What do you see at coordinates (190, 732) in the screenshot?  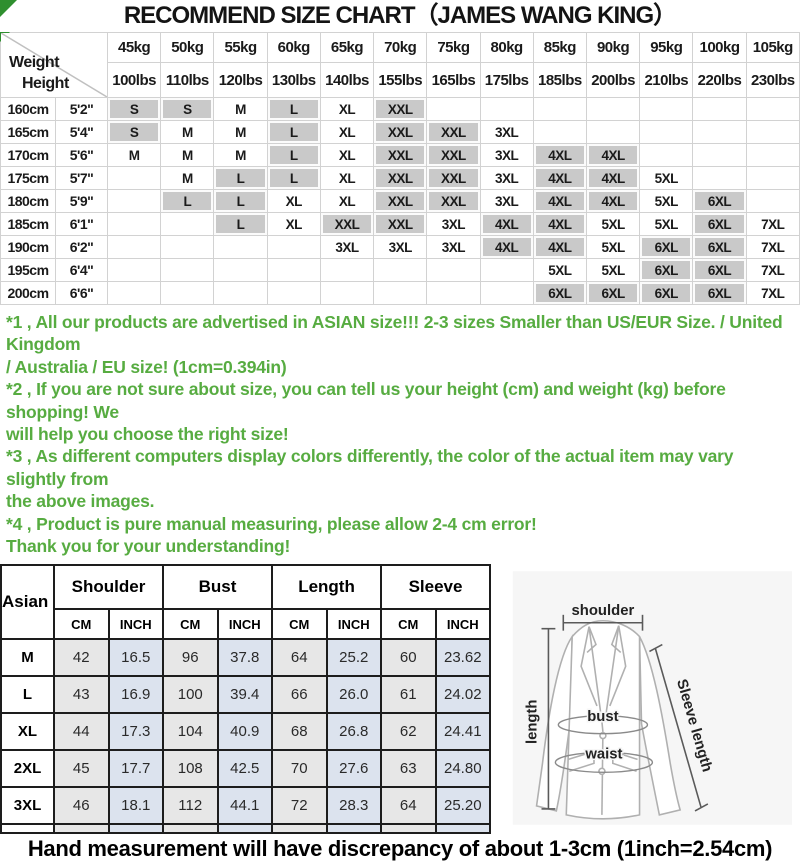 I see `measurement-value: 104` at bounding box center [190, 732].